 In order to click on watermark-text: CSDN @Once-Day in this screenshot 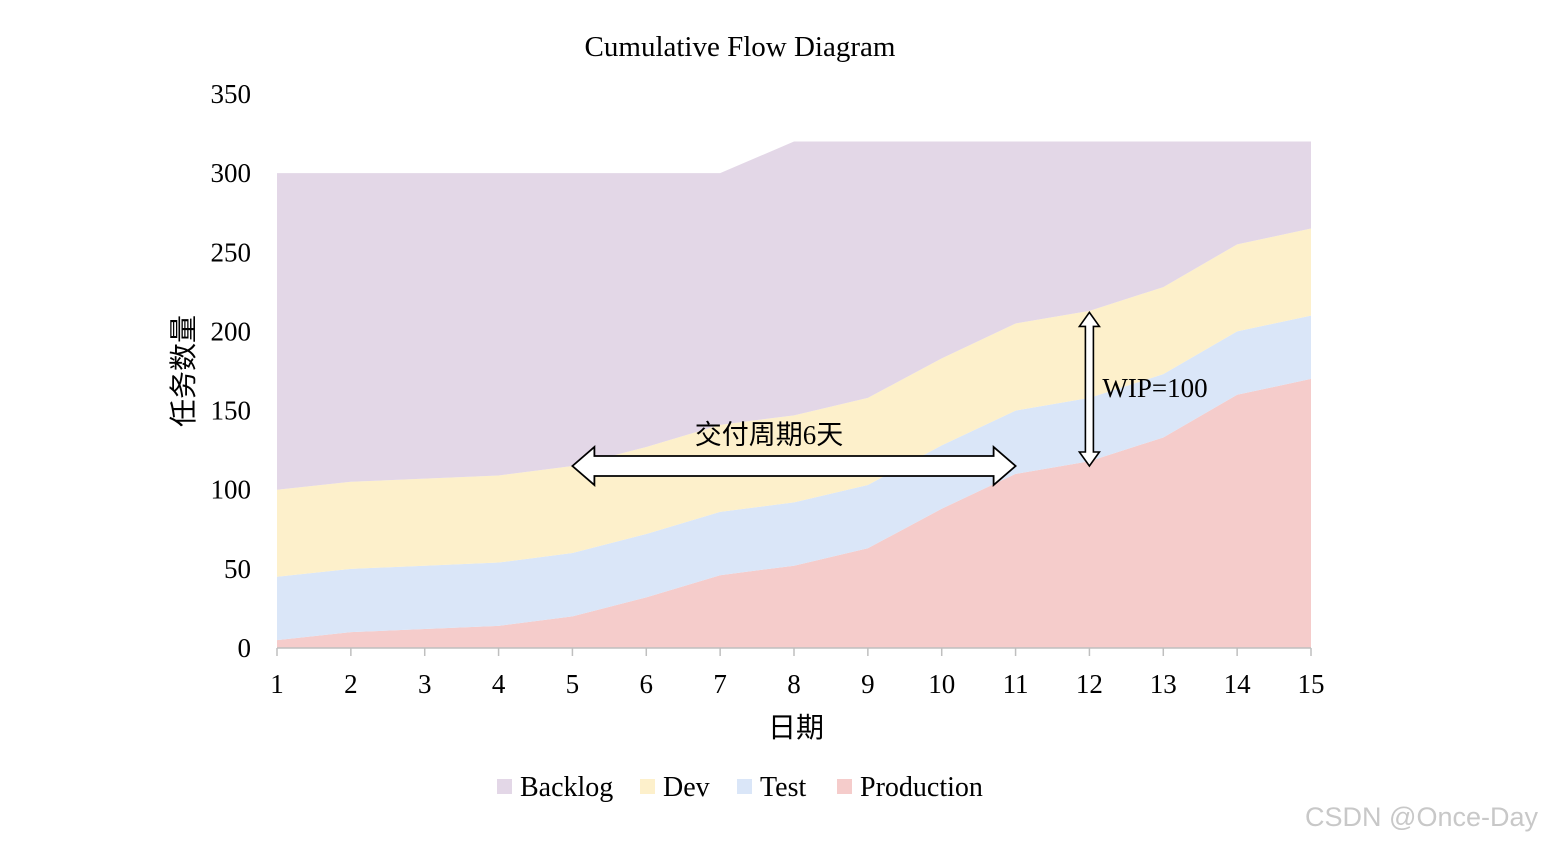, I will do `click(1421, 817)`.